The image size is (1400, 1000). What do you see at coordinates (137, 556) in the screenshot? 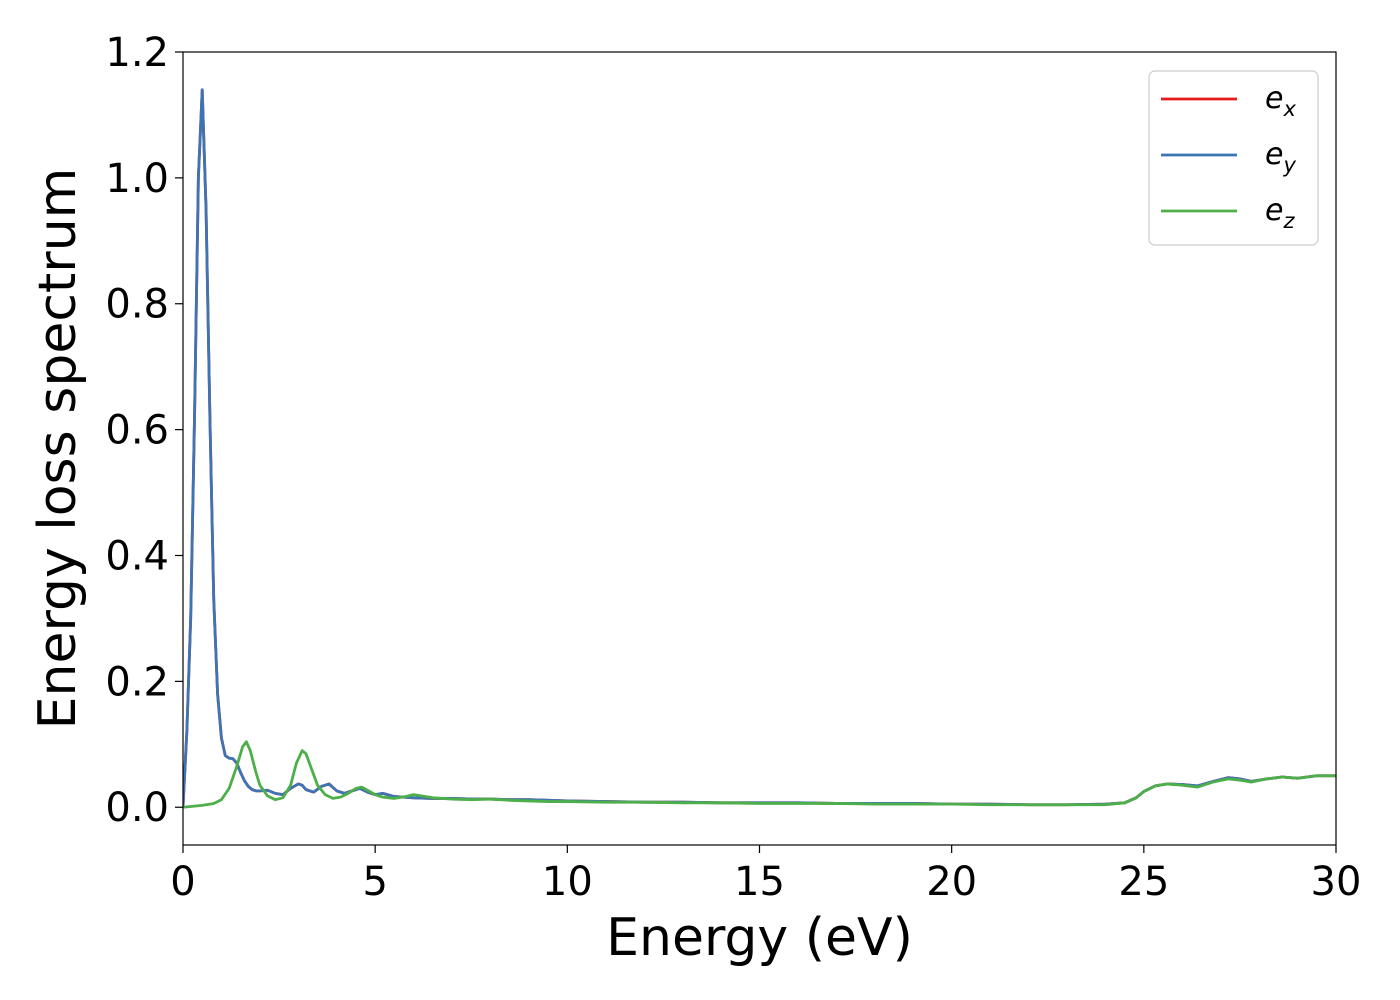
I see `y-tick-label: 0.4` at bounding box center [137, 556].